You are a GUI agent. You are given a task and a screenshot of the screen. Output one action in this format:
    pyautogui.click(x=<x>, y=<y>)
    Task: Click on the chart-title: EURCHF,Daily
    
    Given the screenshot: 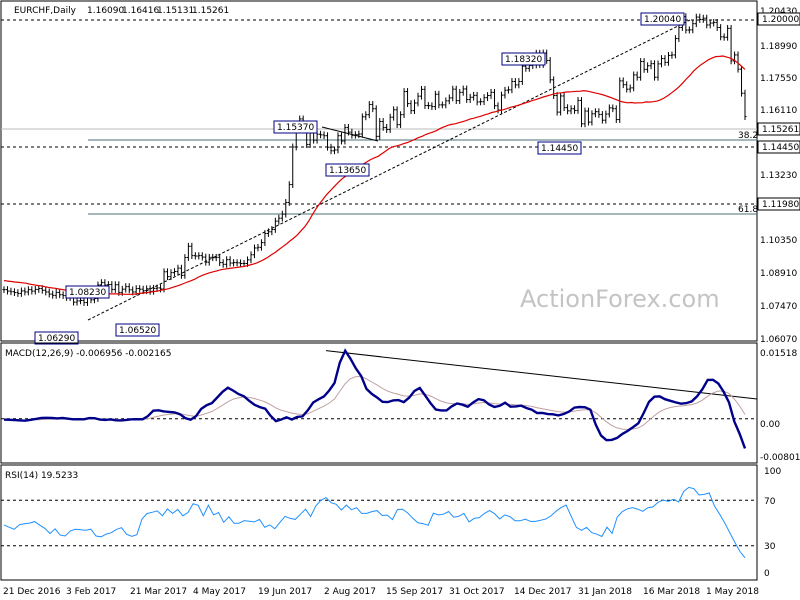 What is the action you would take?
    pyautogui.click(x=45, y=11)
    